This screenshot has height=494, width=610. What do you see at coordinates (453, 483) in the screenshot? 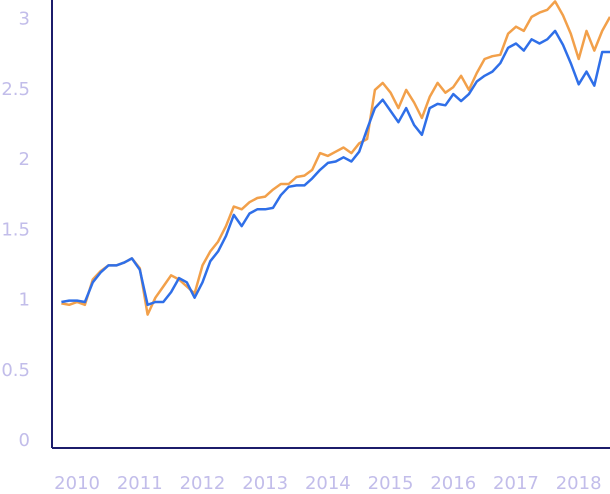
I see `x-tick-label: 2016` at bounding box center [453, 483].